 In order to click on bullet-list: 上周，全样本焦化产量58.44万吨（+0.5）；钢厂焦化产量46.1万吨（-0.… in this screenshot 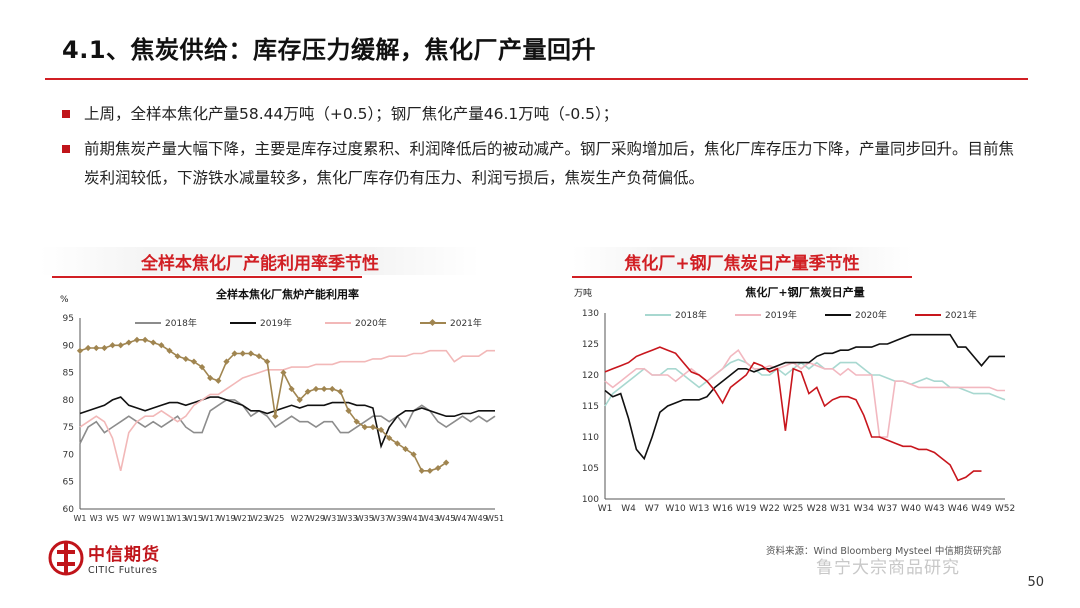, I will do `click(542, 146)`.